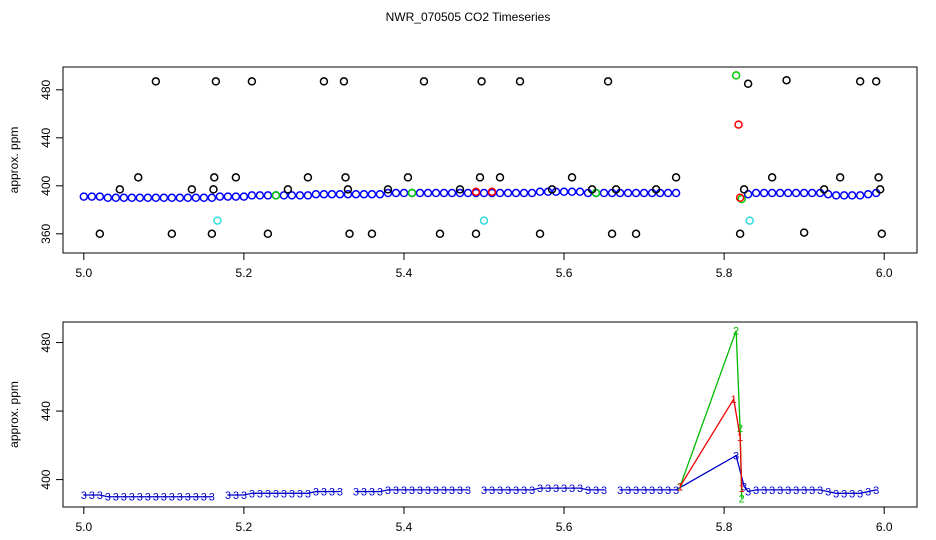 The height and width of the screenshot is (540, 936). I want to click on x-tick-label: 5.2, so click(244, 273).